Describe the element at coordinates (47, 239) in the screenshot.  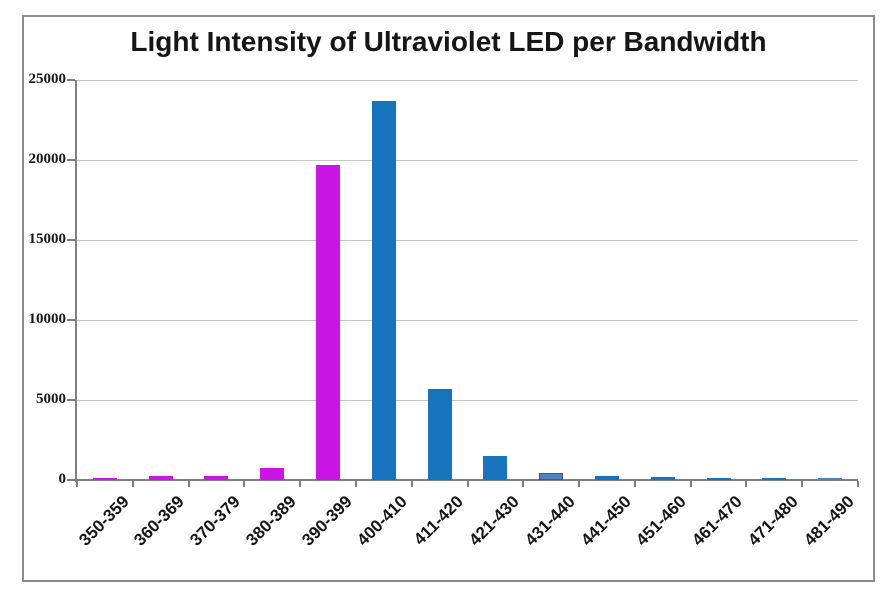
I see `y-axis-label: 15000` at that location.